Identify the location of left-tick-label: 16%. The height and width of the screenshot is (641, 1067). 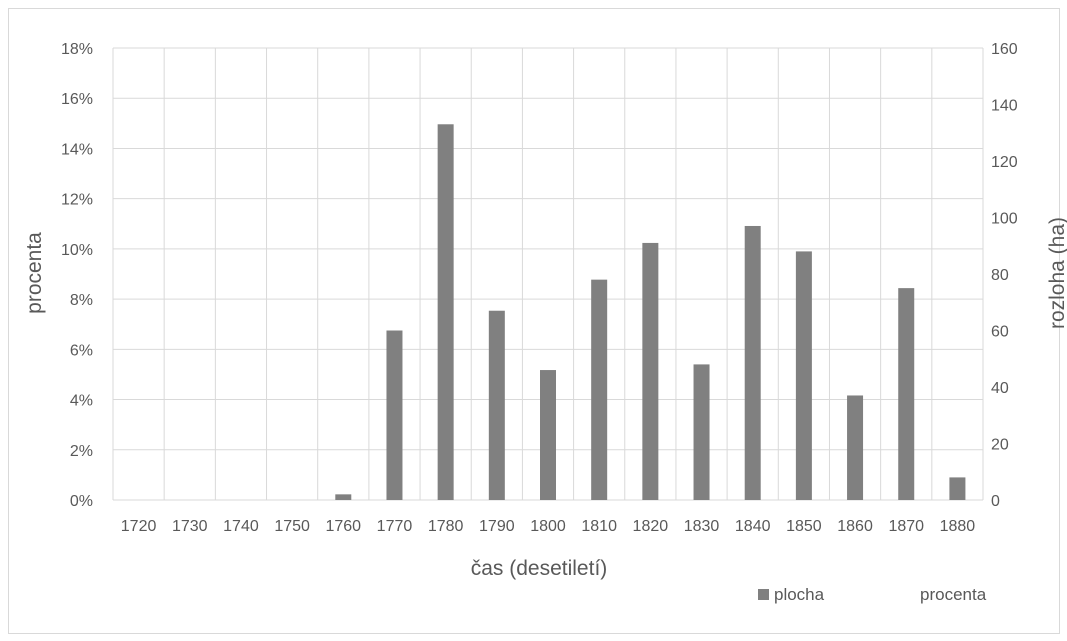
(77, 99).